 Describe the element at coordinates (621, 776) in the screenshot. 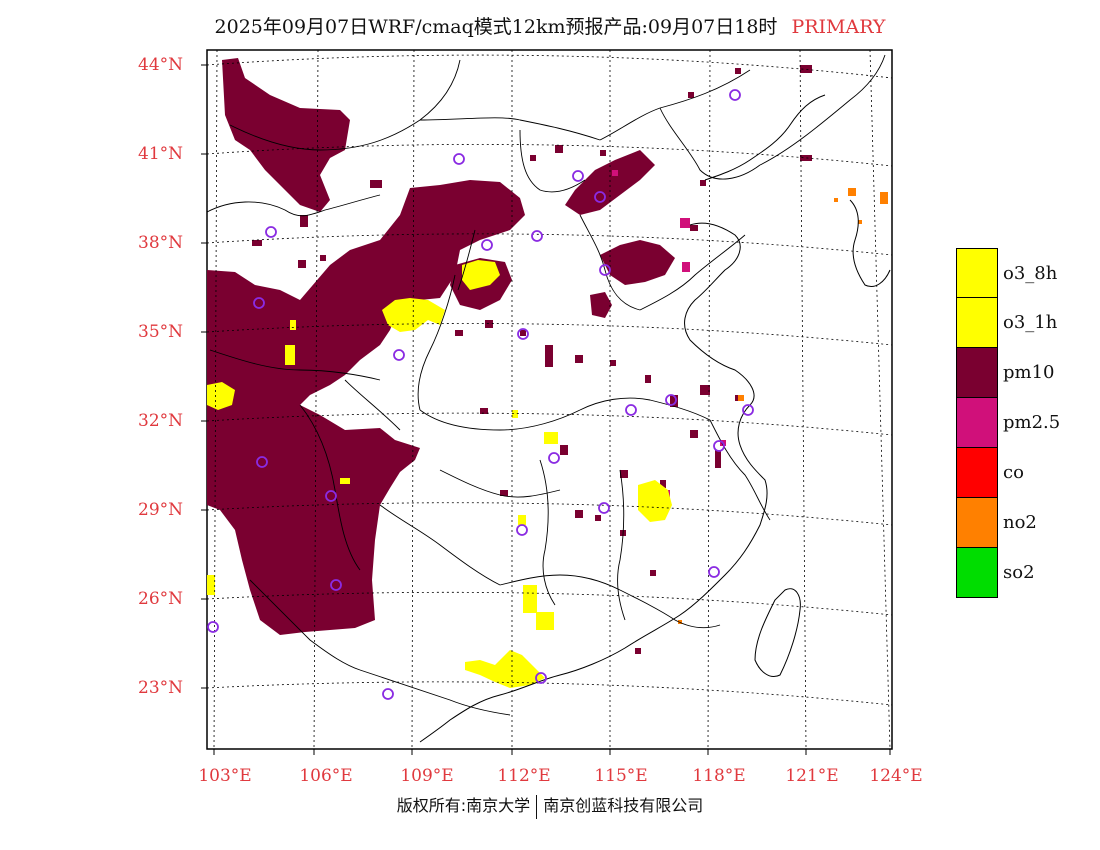

I see `lon-label-115: 115°E` at that location.